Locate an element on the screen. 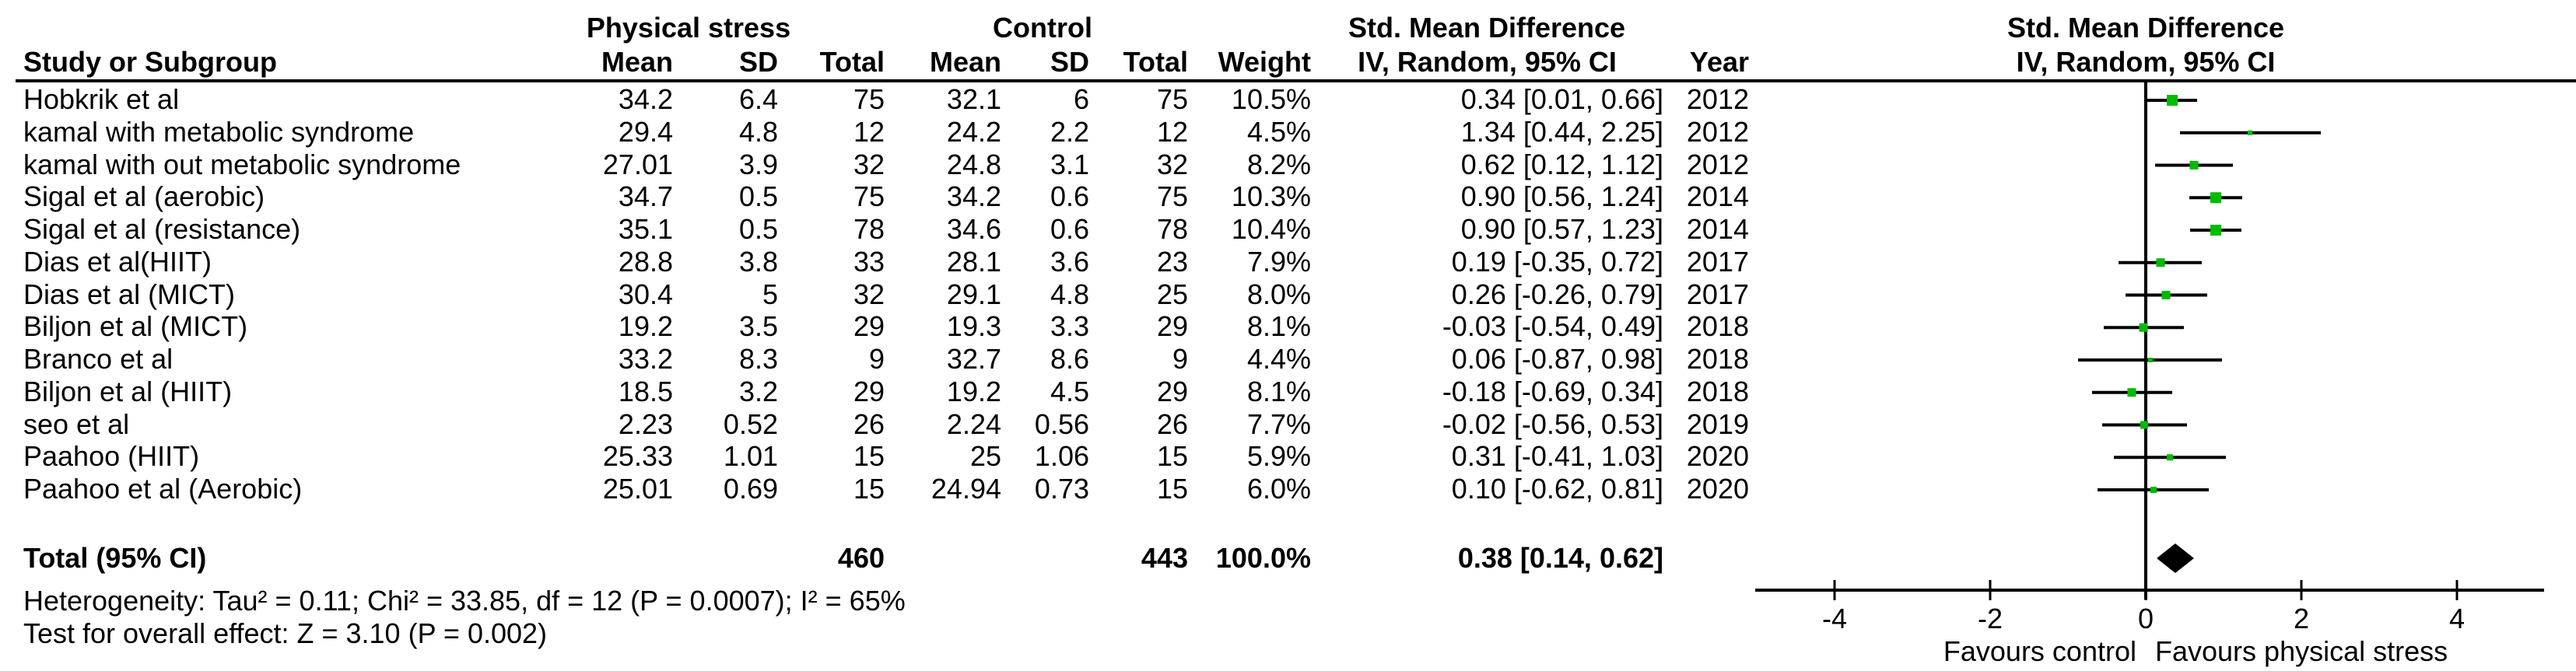 This screenshot has height=671, width=2576. weight-cell: 10.4% is located at coordinates (1271, 229).